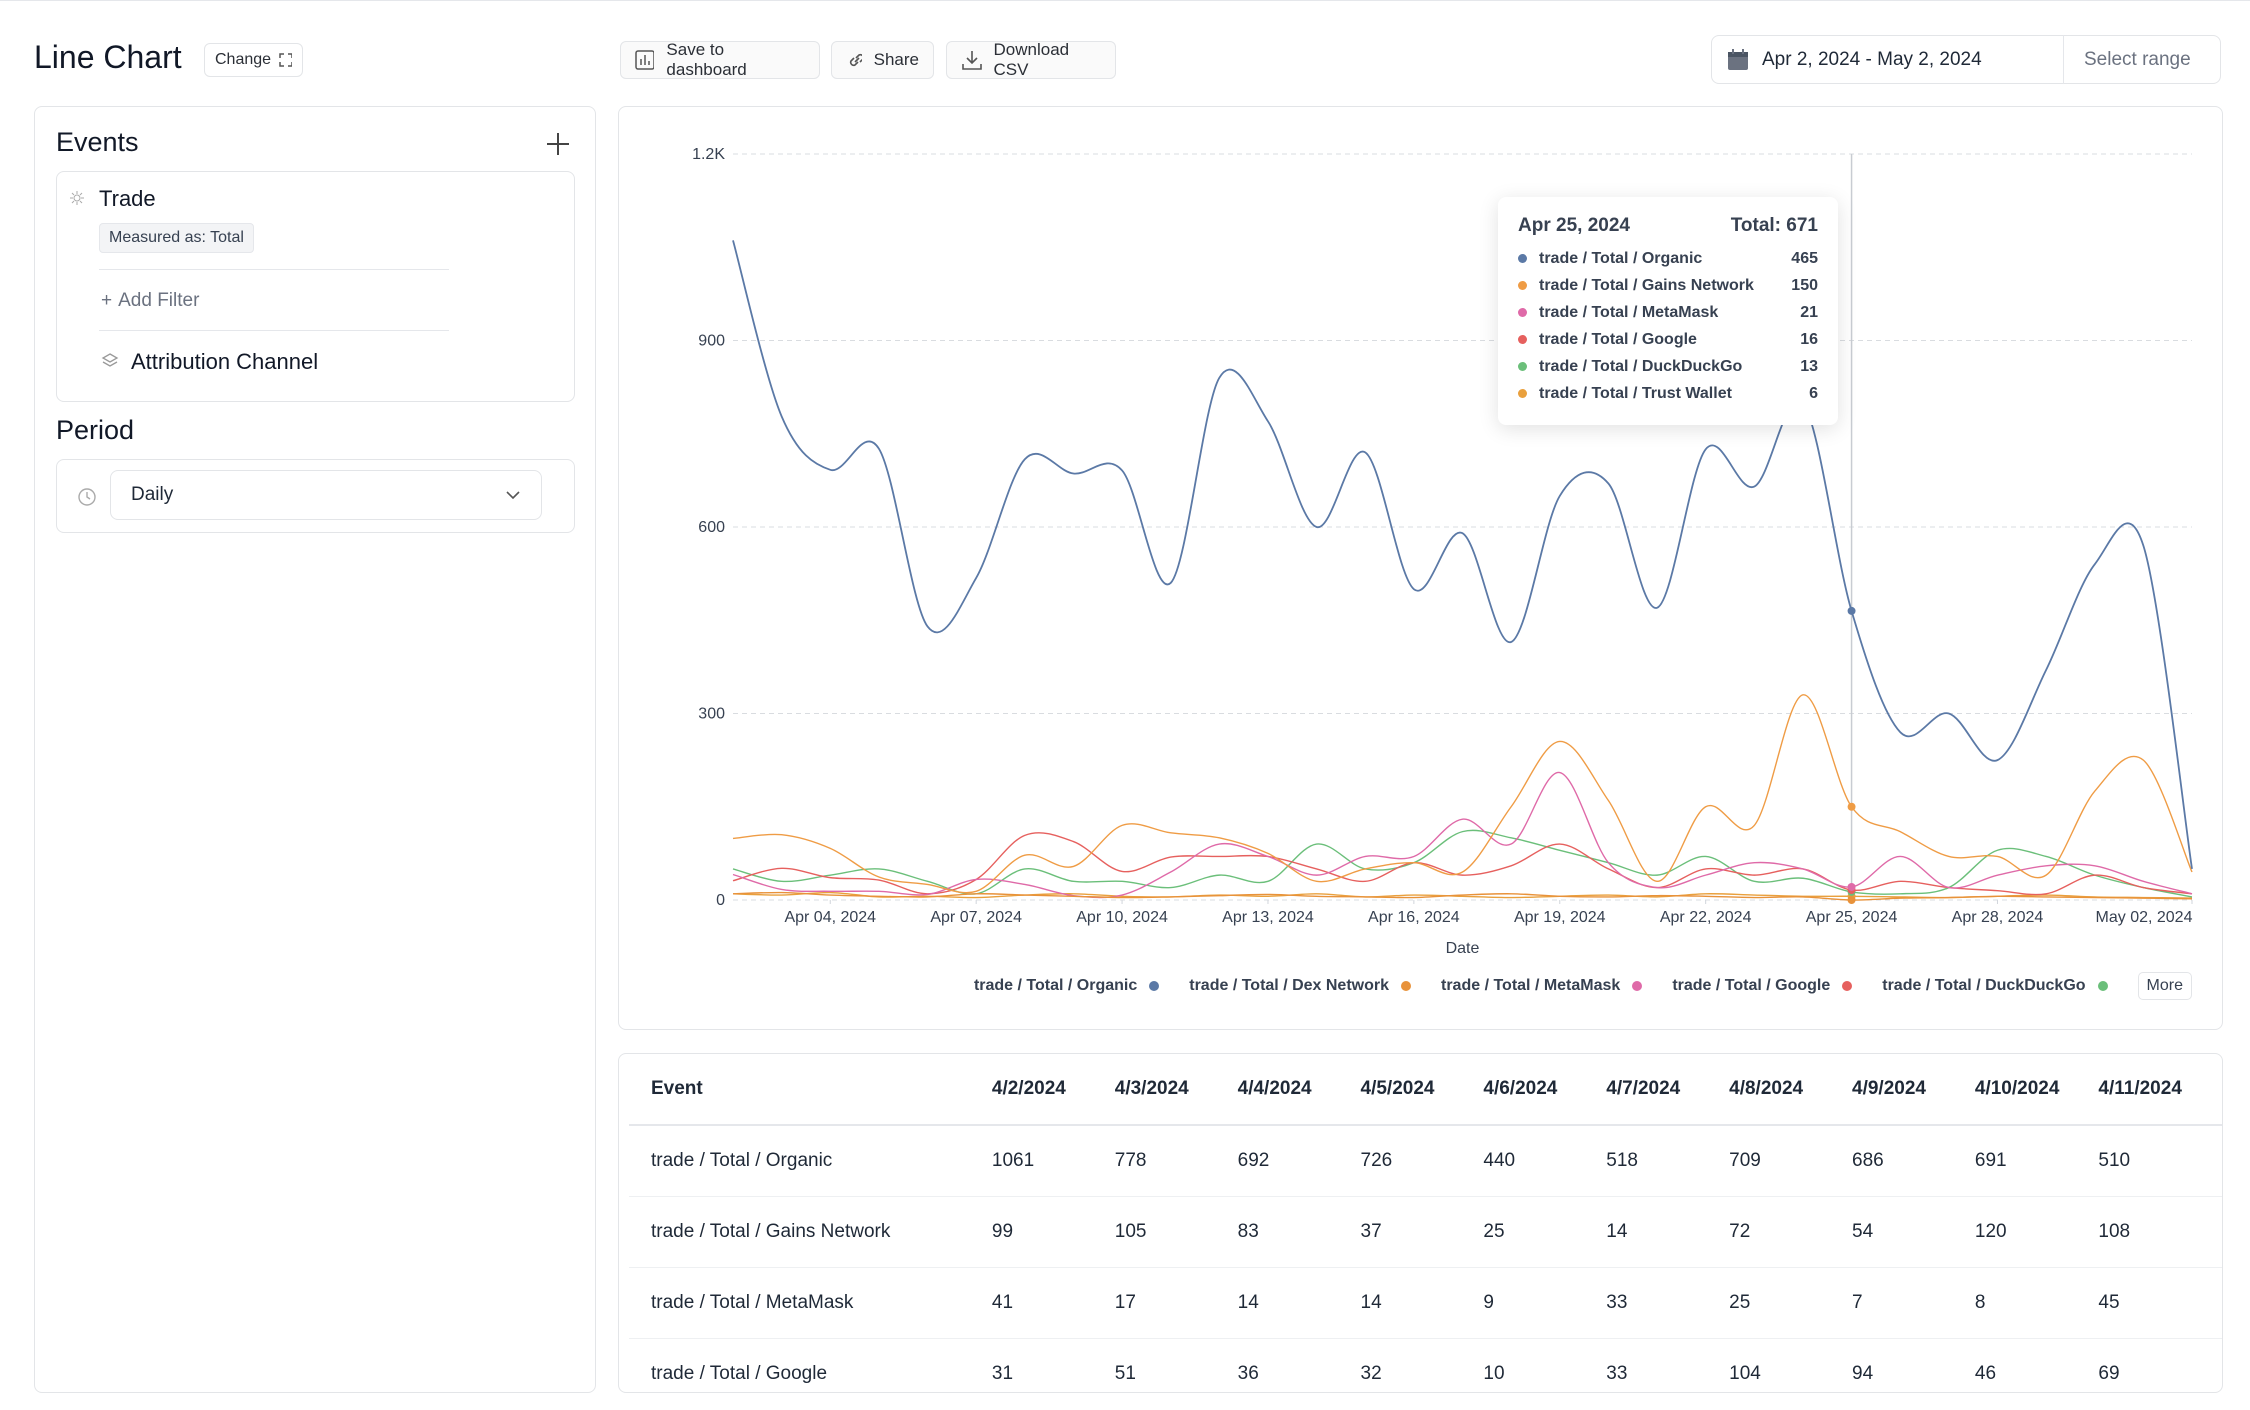  I want to click on period-select: Daily, so click(326, 495).